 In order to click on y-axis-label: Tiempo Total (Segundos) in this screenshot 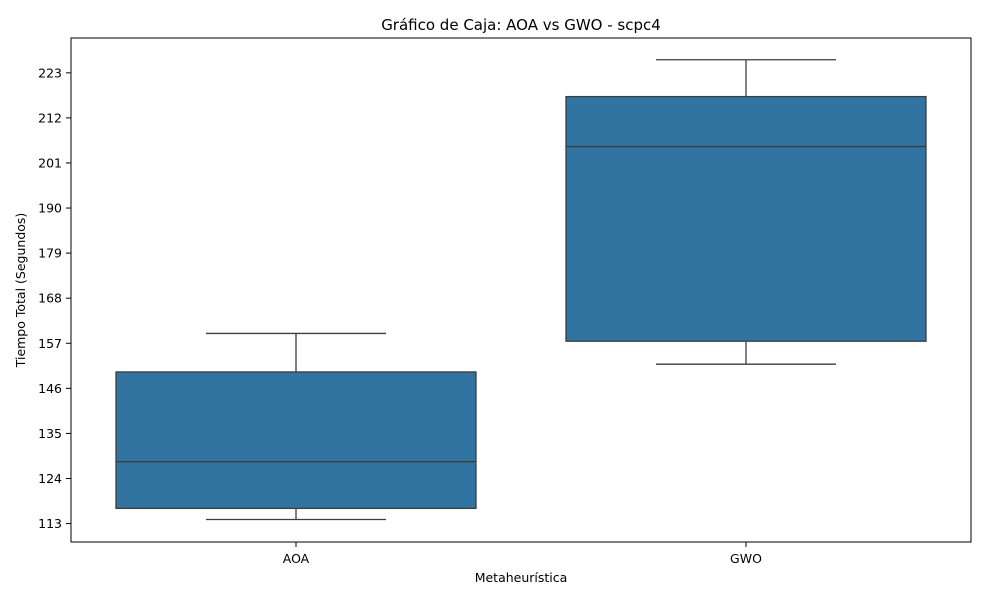, I will do `click(20, 291)`.